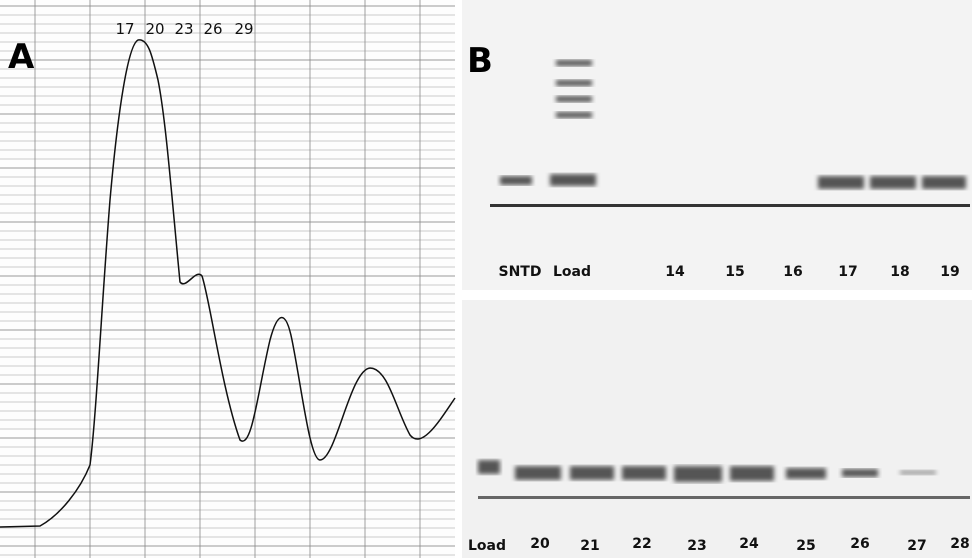 The width and height of the screenshot is (972, 558). Describe the element at coordinates (749, 544) in the screenshot. I see `lane-label: 24` at that location.